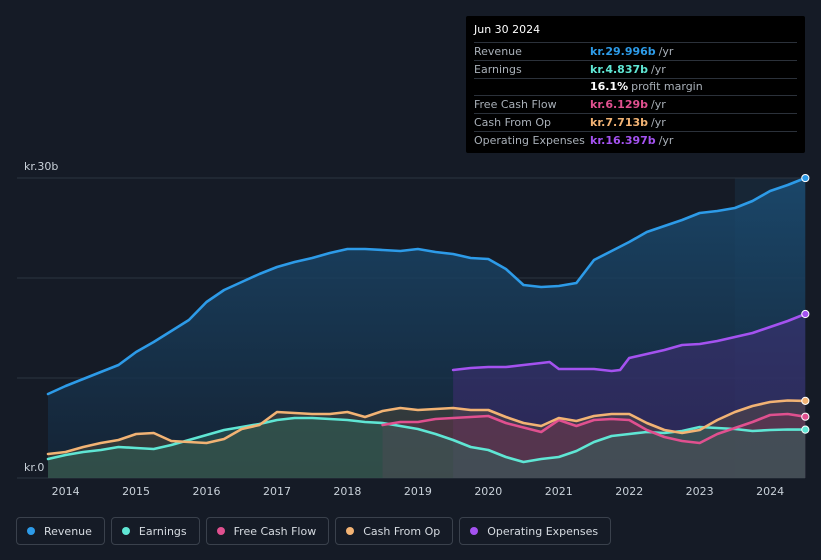 This screenshot has height=560, width=821. I want to click on tooltip-row-free-cash-flow: Free Cash Flow kr.6.129b /yr, so click(635, 104).